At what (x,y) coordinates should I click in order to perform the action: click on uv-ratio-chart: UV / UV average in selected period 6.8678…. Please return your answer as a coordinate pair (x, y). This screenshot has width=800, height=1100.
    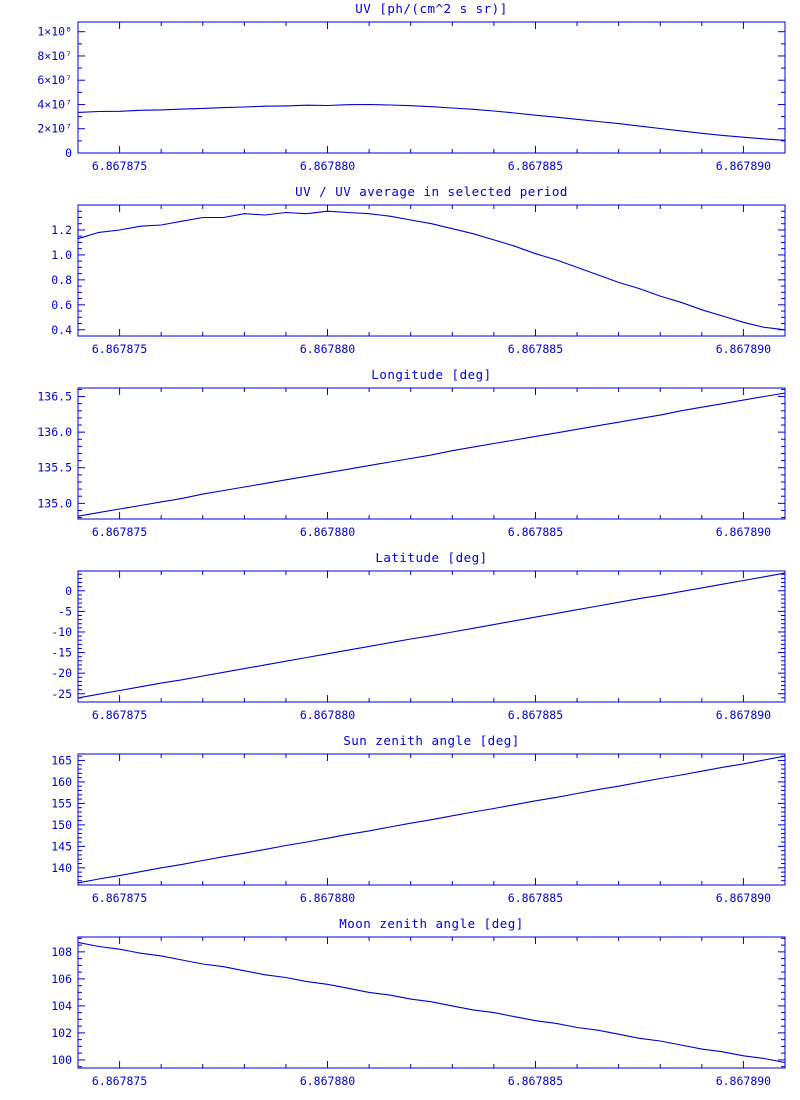
    Looking at the image, I should click on (418, 270).